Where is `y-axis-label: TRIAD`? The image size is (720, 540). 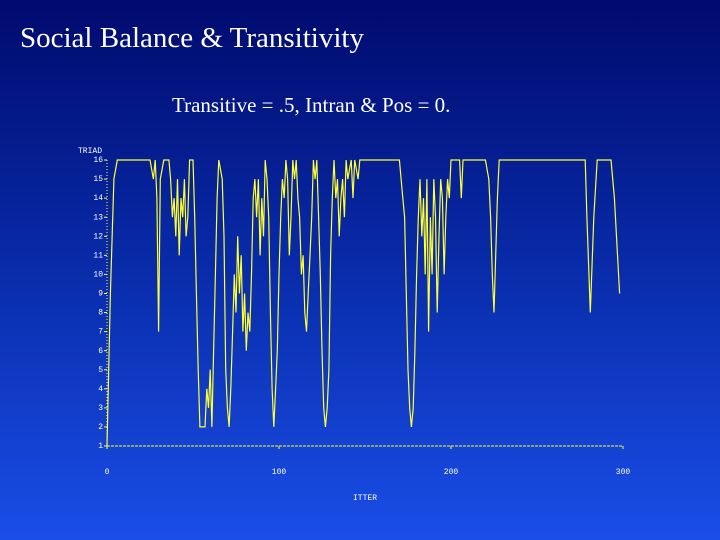 y-axis-label: TRIAD is located at coordinates (90, 151).